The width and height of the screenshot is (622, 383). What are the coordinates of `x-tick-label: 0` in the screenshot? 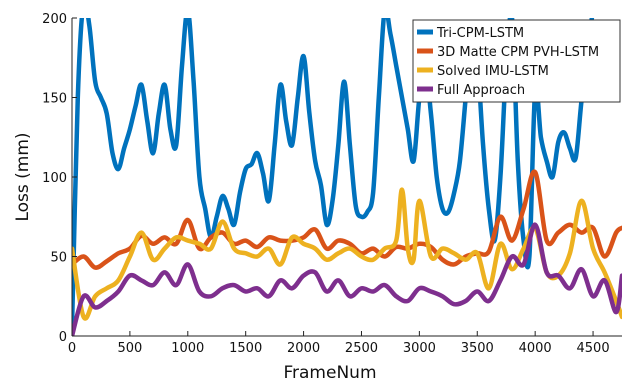 It's located at (72, 348).